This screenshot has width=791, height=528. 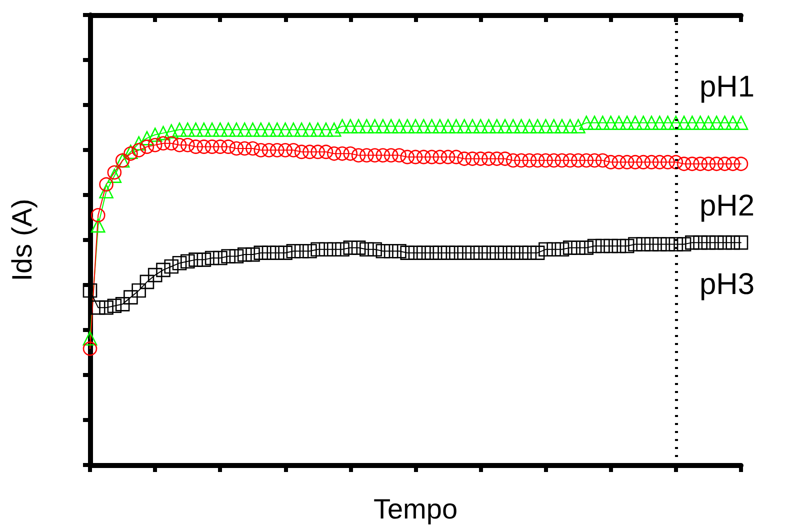 I want to click on series-label: pH3, so click(x=727, y=285).